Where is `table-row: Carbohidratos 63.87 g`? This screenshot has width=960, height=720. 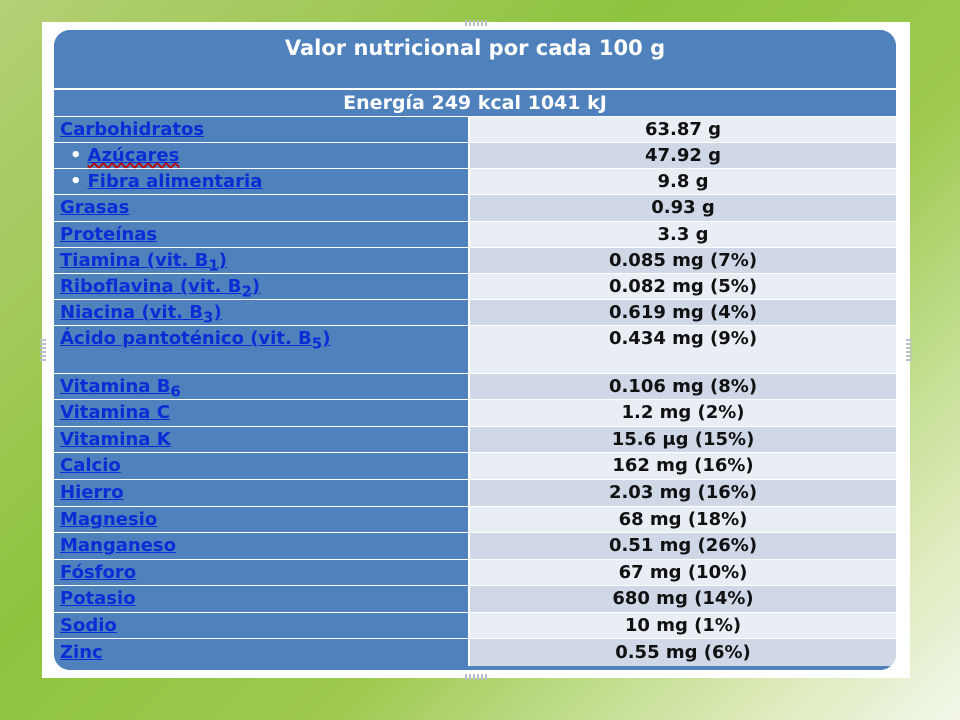
table-row: Carbohidratos 63.87 g is located at coordinates (475, 129).